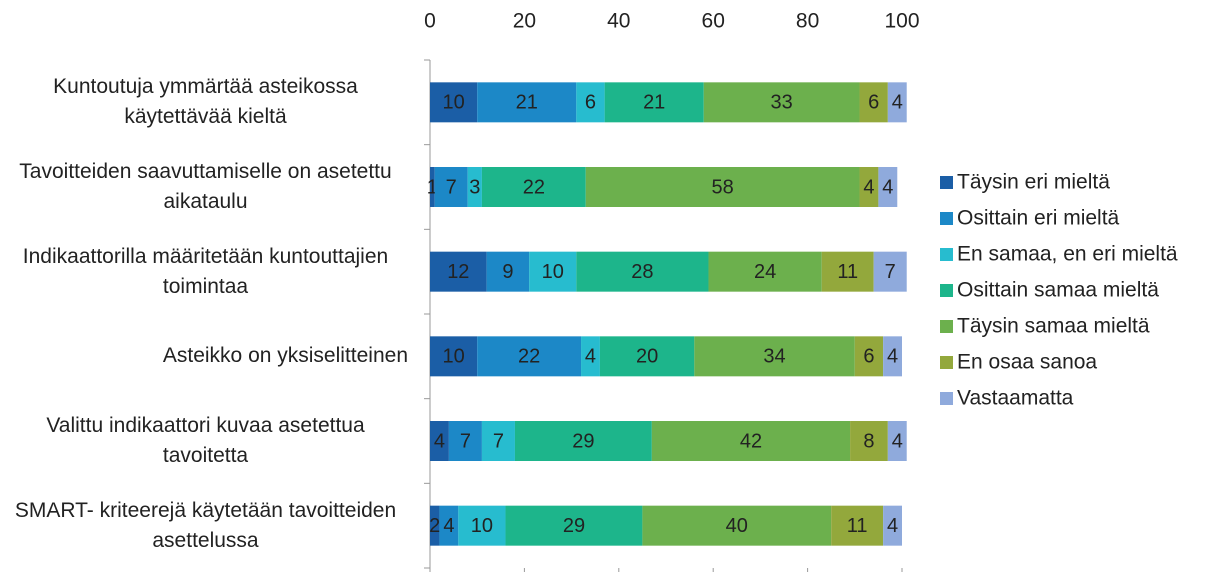 Image resolution: width=1219 pixels, height=572 pixels. I want to click on data-label: 21, so click(654, 103).